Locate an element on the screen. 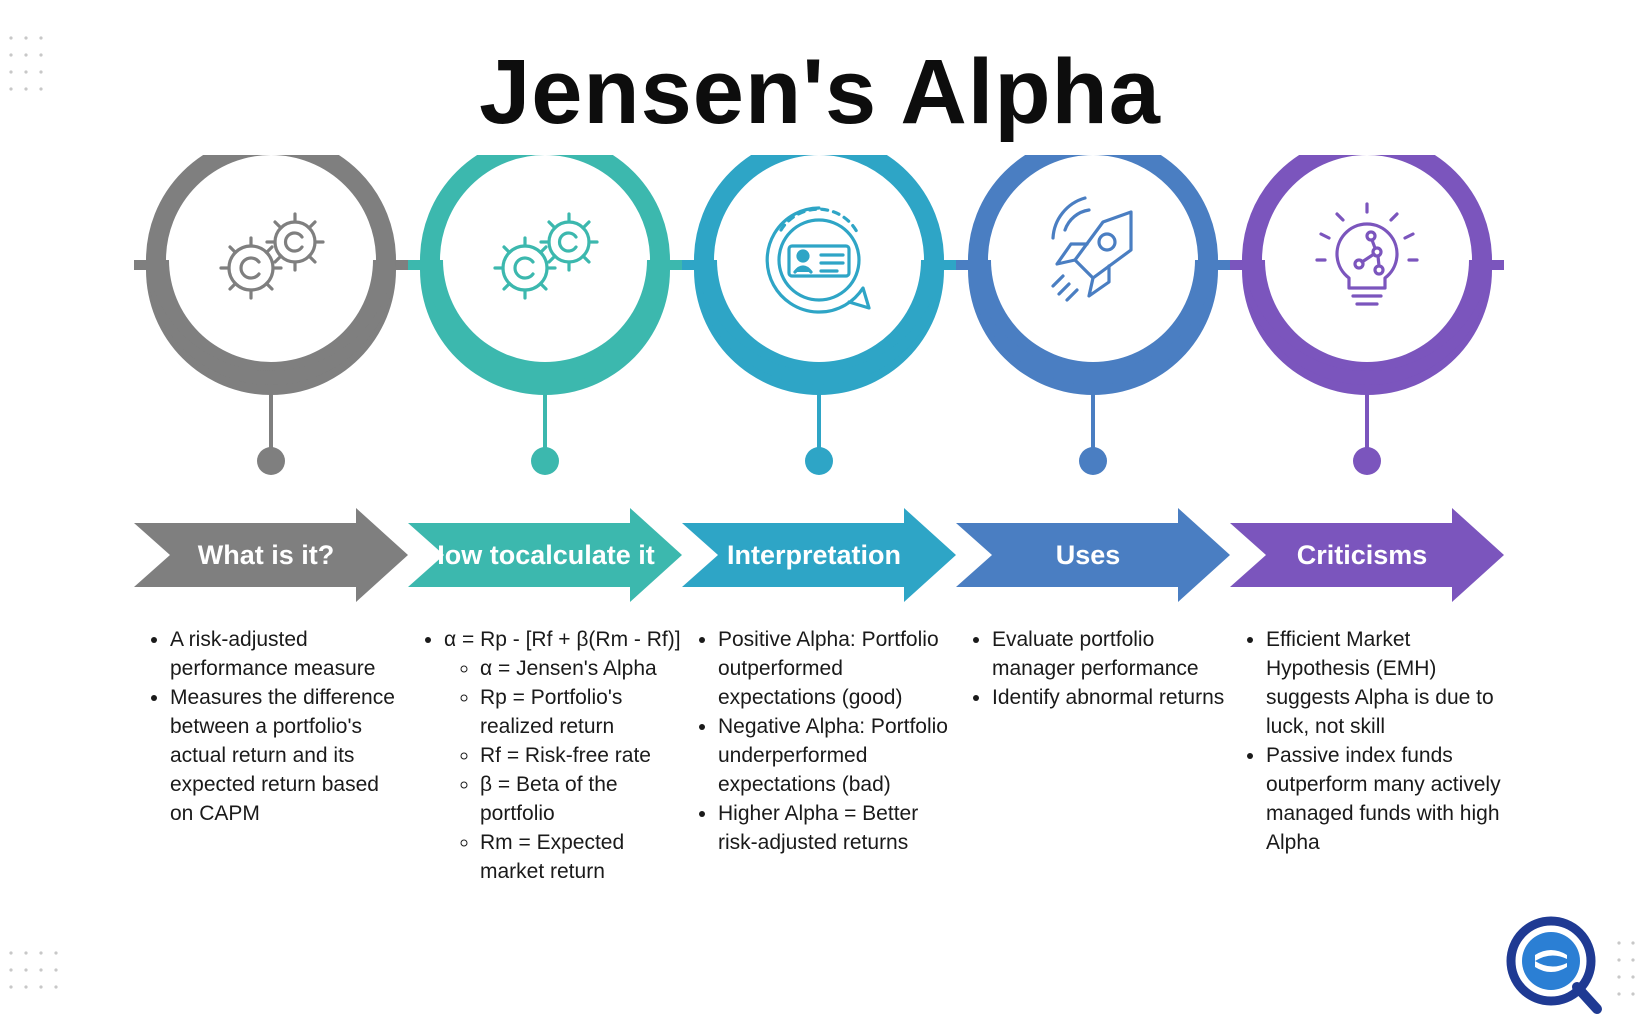 The image size is (1640, 1030). stage-arrow: How to calculate it is located at coordinates (545, 555).